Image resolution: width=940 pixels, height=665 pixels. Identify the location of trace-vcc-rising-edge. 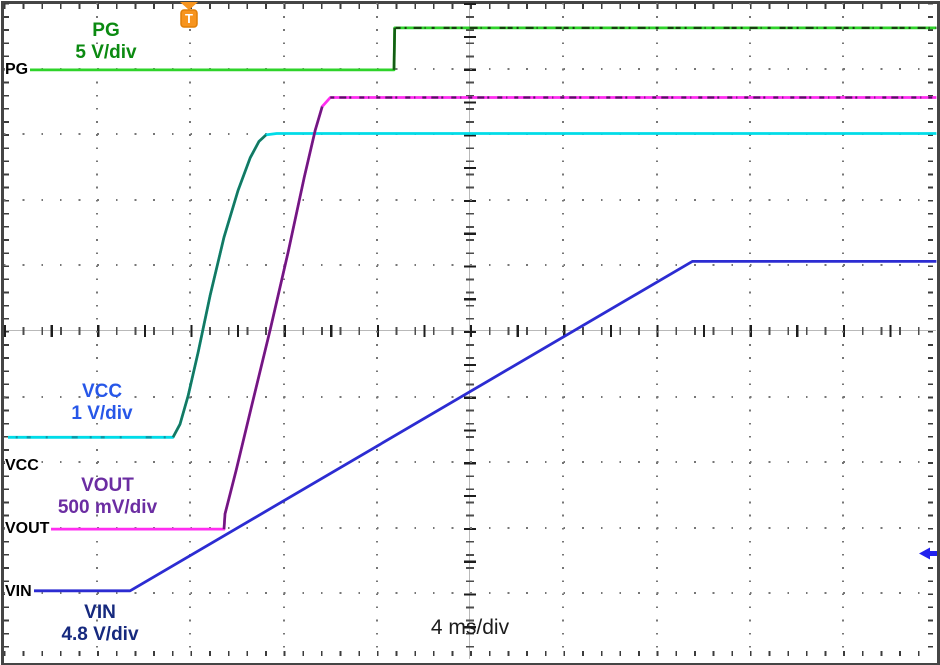
(219, 285).